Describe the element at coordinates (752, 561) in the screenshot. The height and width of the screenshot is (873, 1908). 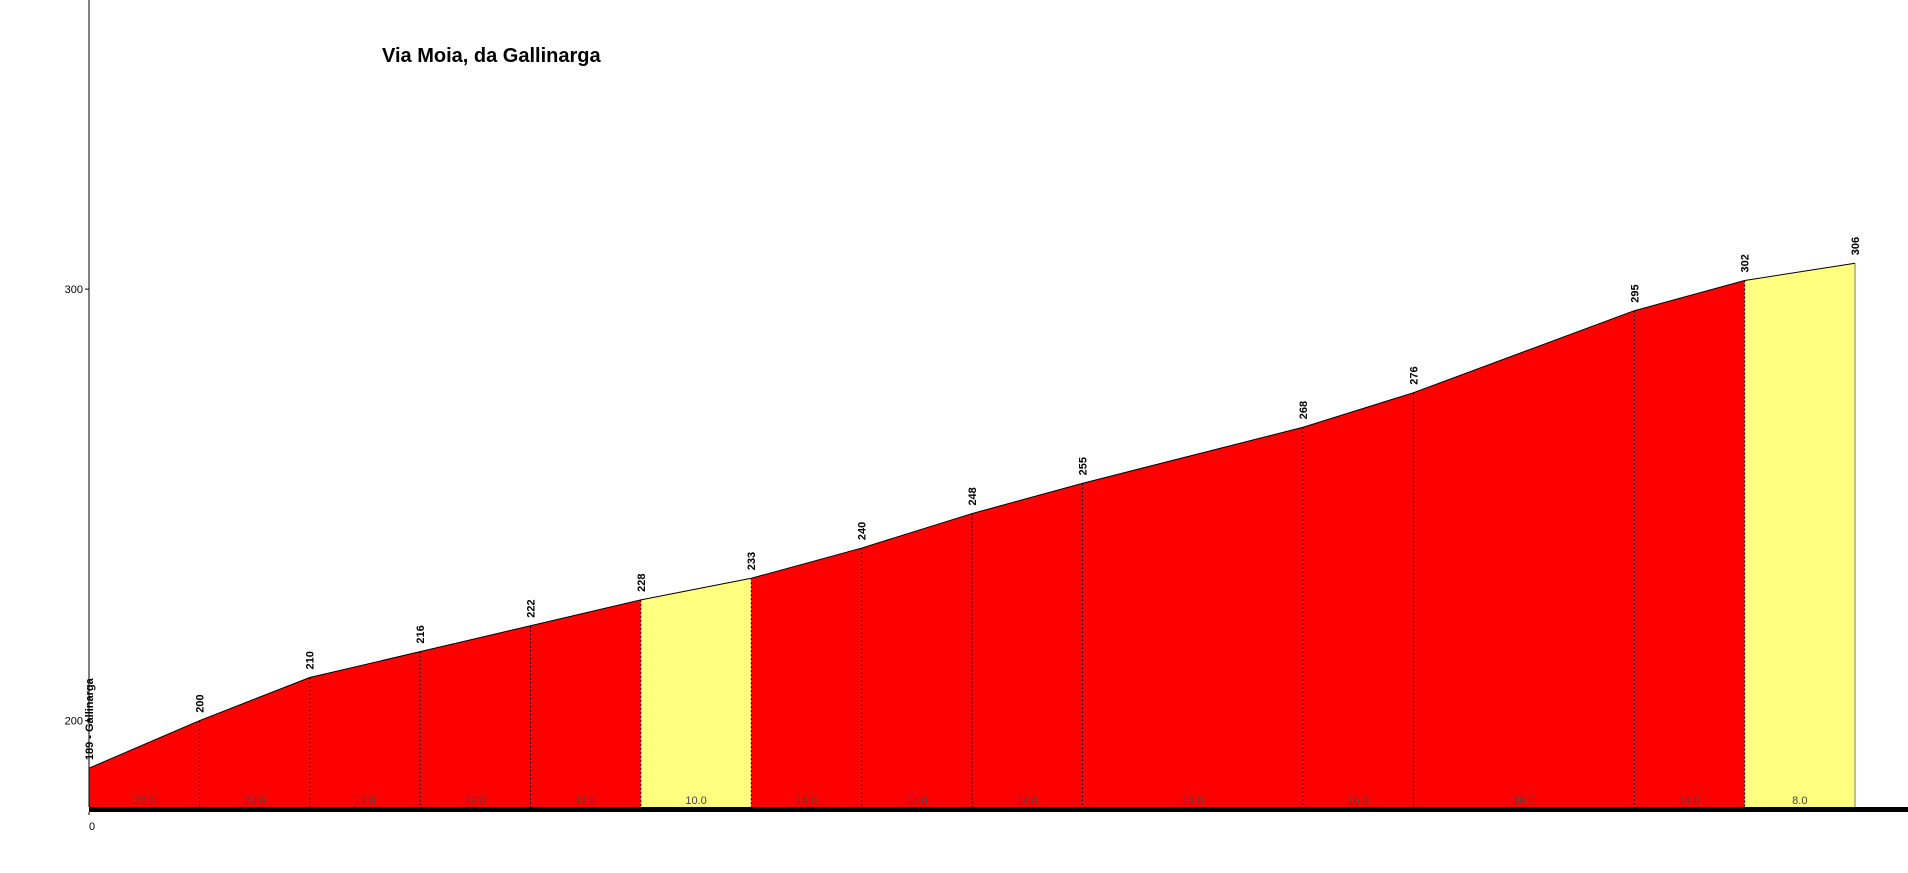
I see `point-label: 233` at that location.